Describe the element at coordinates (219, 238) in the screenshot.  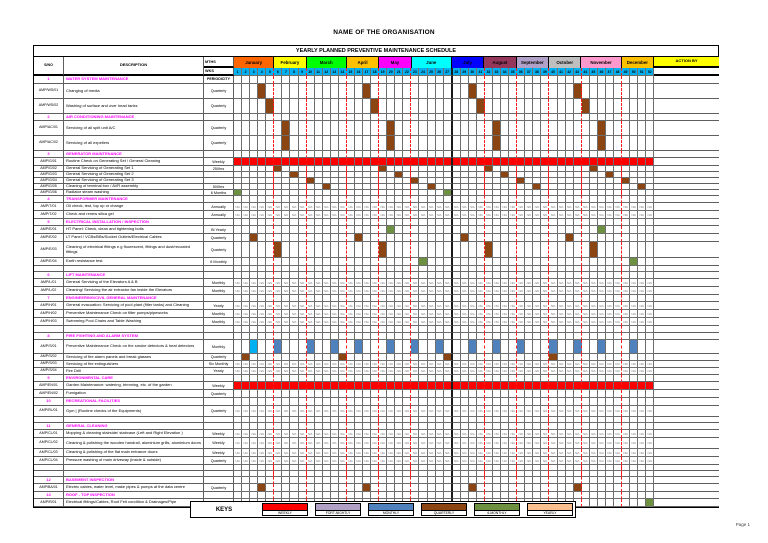
I see `row-periodicity: Quarterly` at that location.